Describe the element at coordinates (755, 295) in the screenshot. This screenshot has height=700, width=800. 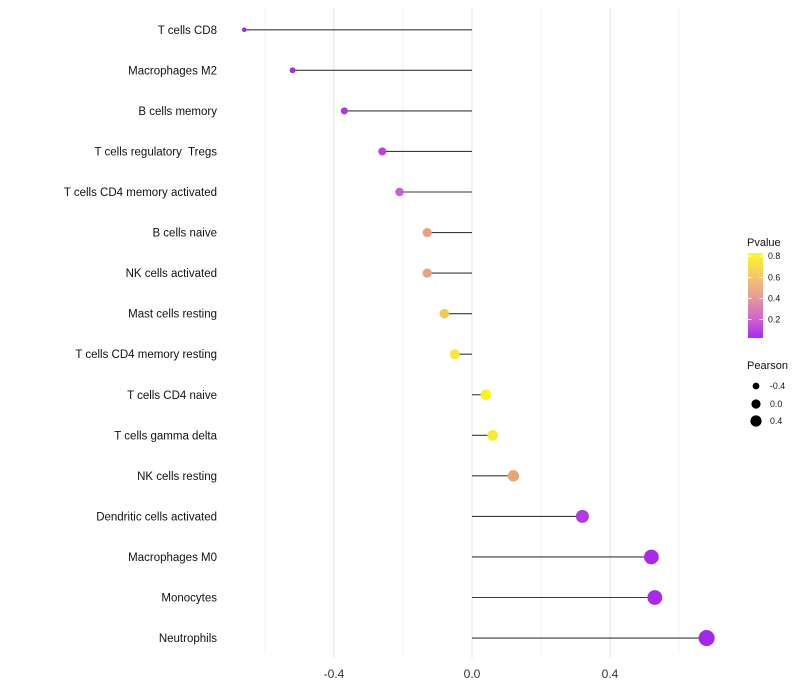
I see `pvalue-colorbar` at that location.